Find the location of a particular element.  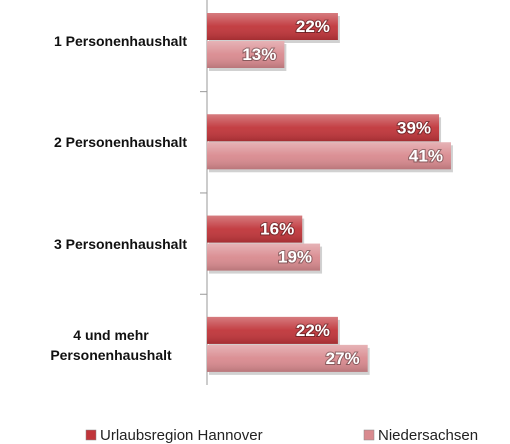

legend-label: Urlaubsregion Hannover is located at coordinates (181, 435).